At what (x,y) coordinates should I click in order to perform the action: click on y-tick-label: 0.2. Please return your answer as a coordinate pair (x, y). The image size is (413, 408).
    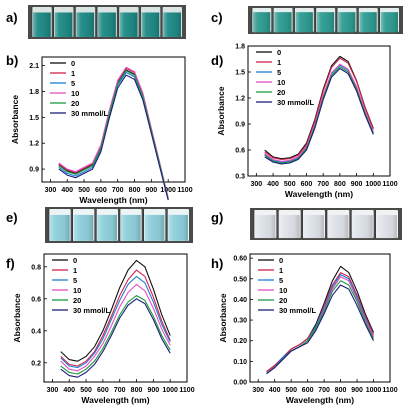
    Looking at the image, I should click on (36, 363).